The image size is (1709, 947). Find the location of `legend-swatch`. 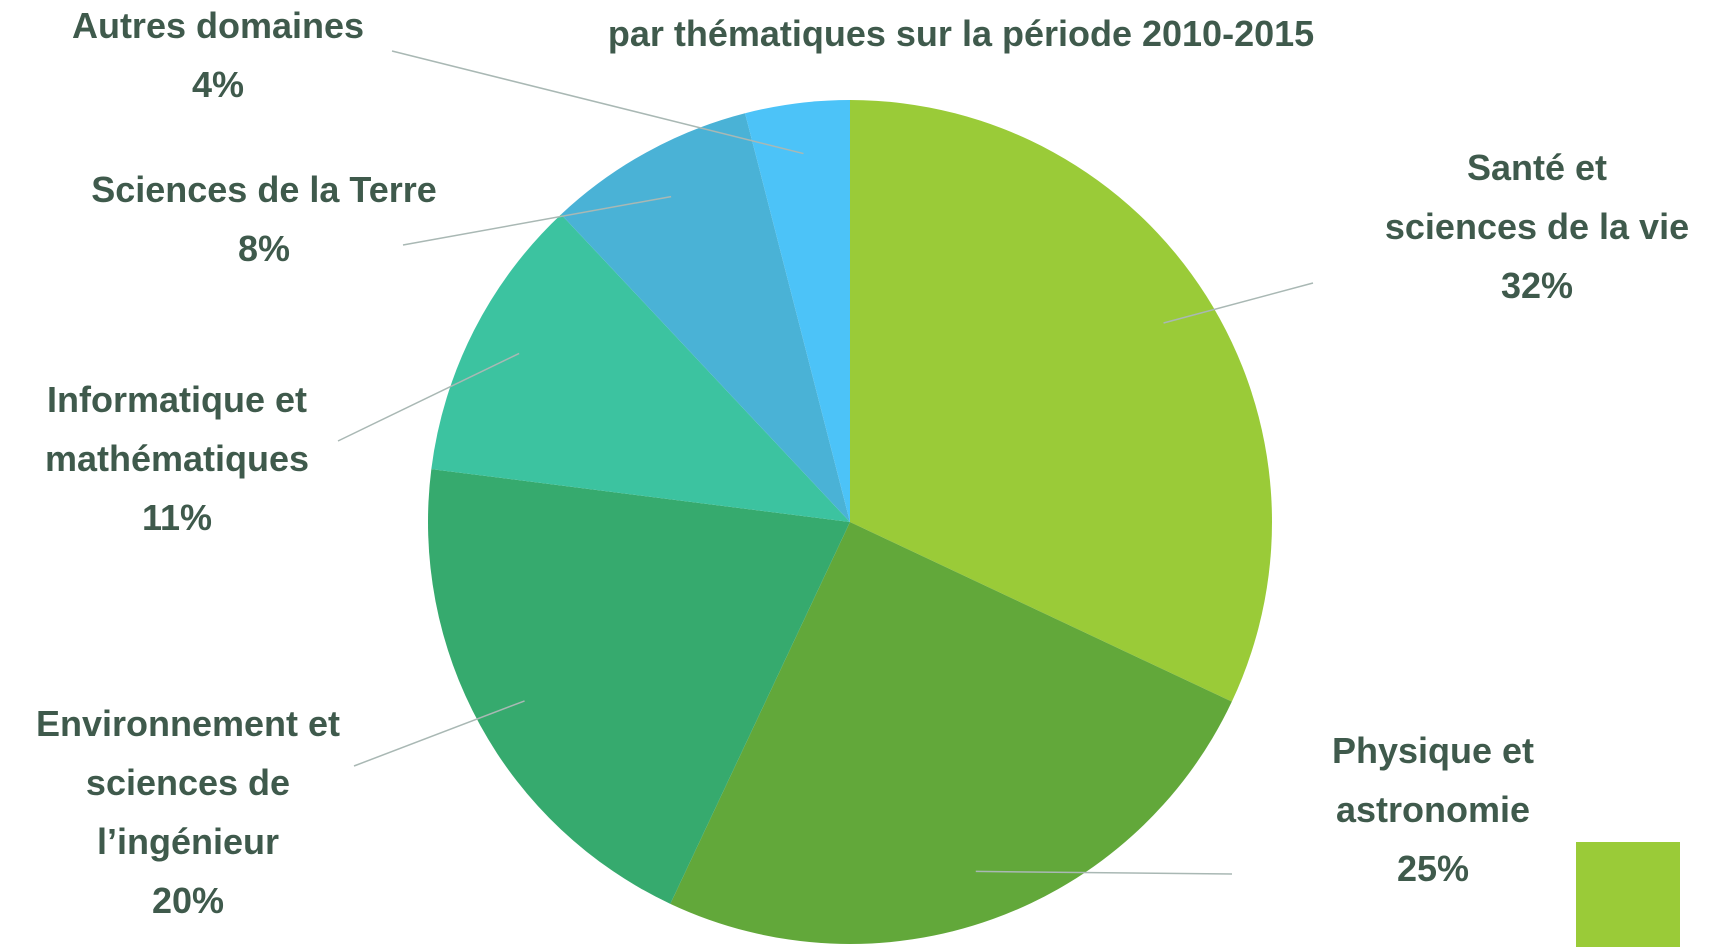

legend-swatch is located at coordinates (1628, 894).